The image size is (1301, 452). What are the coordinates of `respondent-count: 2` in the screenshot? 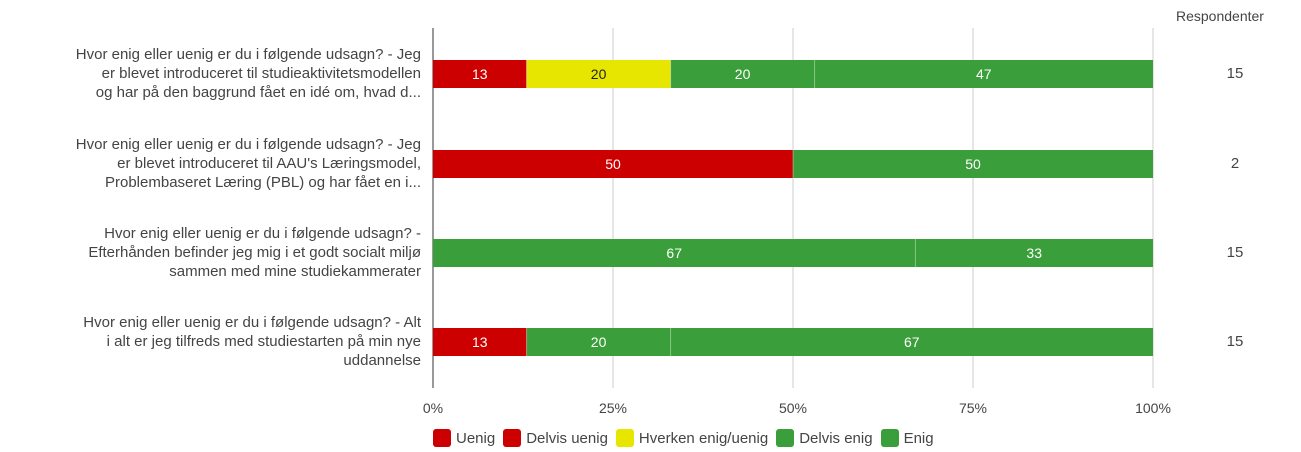 It's located at (1235, 163).